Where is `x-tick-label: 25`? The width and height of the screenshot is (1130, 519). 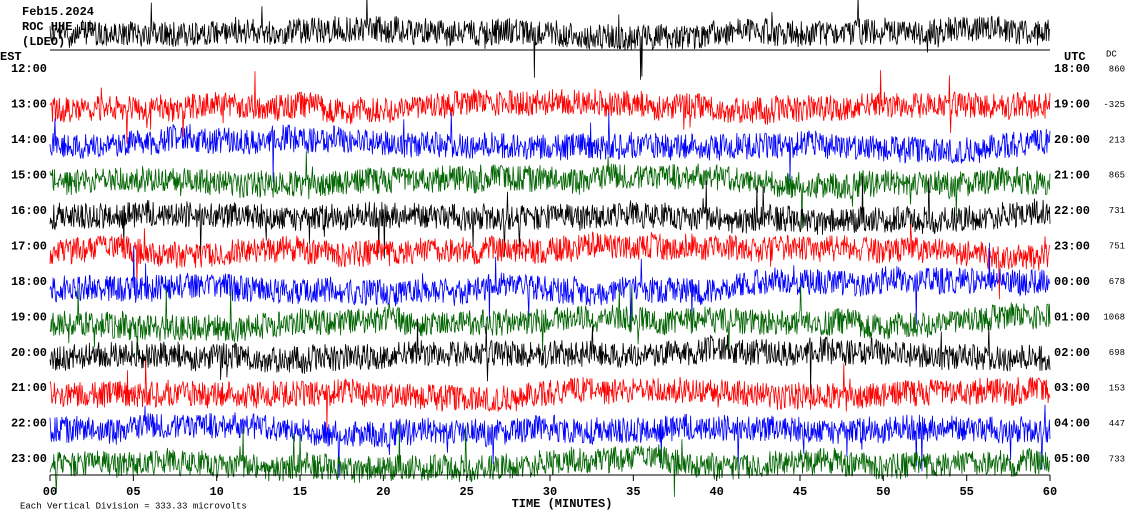
x-tick-label: 25 is located at coordinates (466, 492).